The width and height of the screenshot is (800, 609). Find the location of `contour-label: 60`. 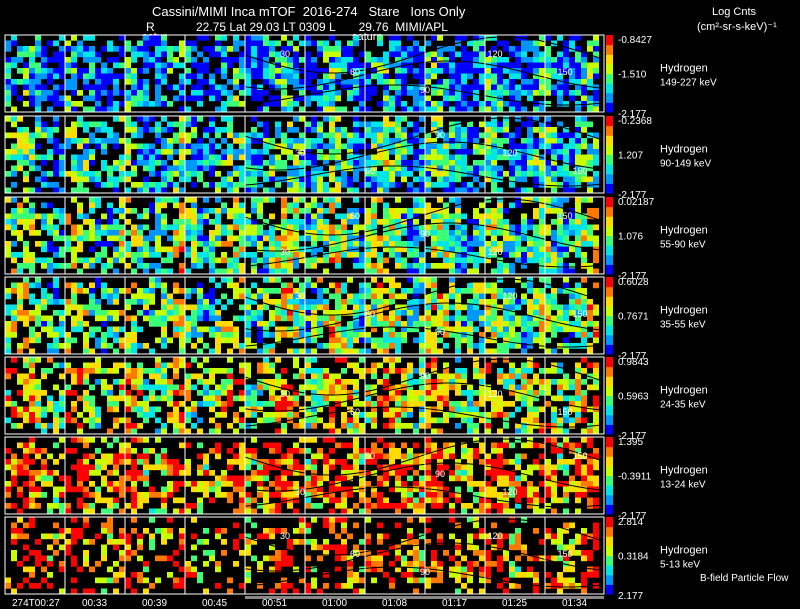

contour-label: 60 is located at coordinates (355, 412).